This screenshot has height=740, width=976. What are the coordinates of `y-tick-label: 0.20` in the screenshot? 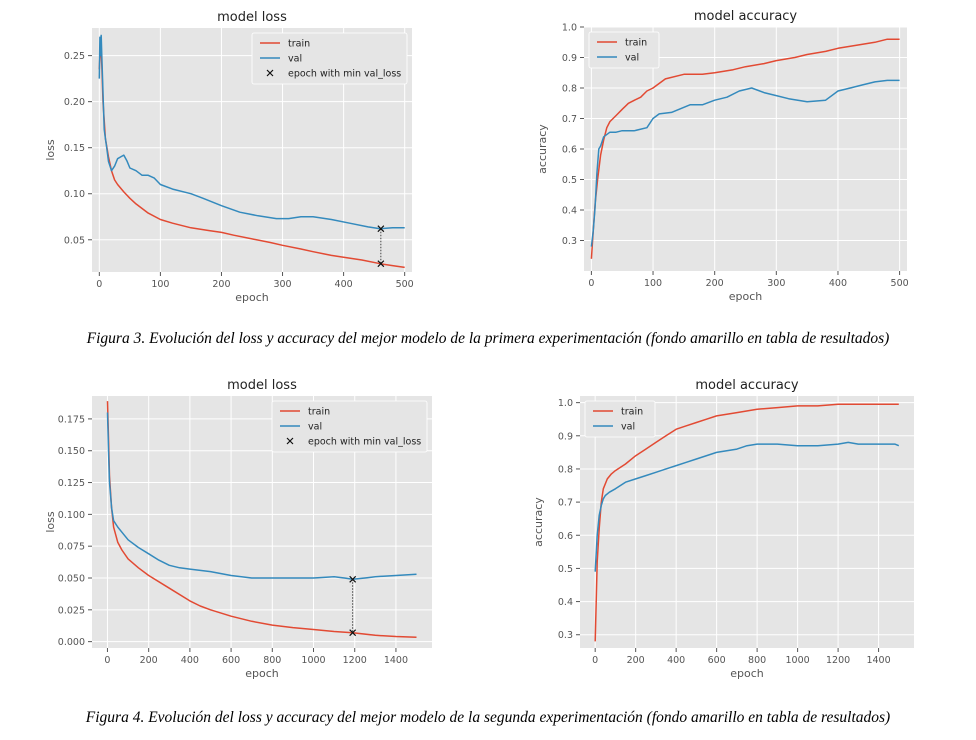 It's located at (74, 102).